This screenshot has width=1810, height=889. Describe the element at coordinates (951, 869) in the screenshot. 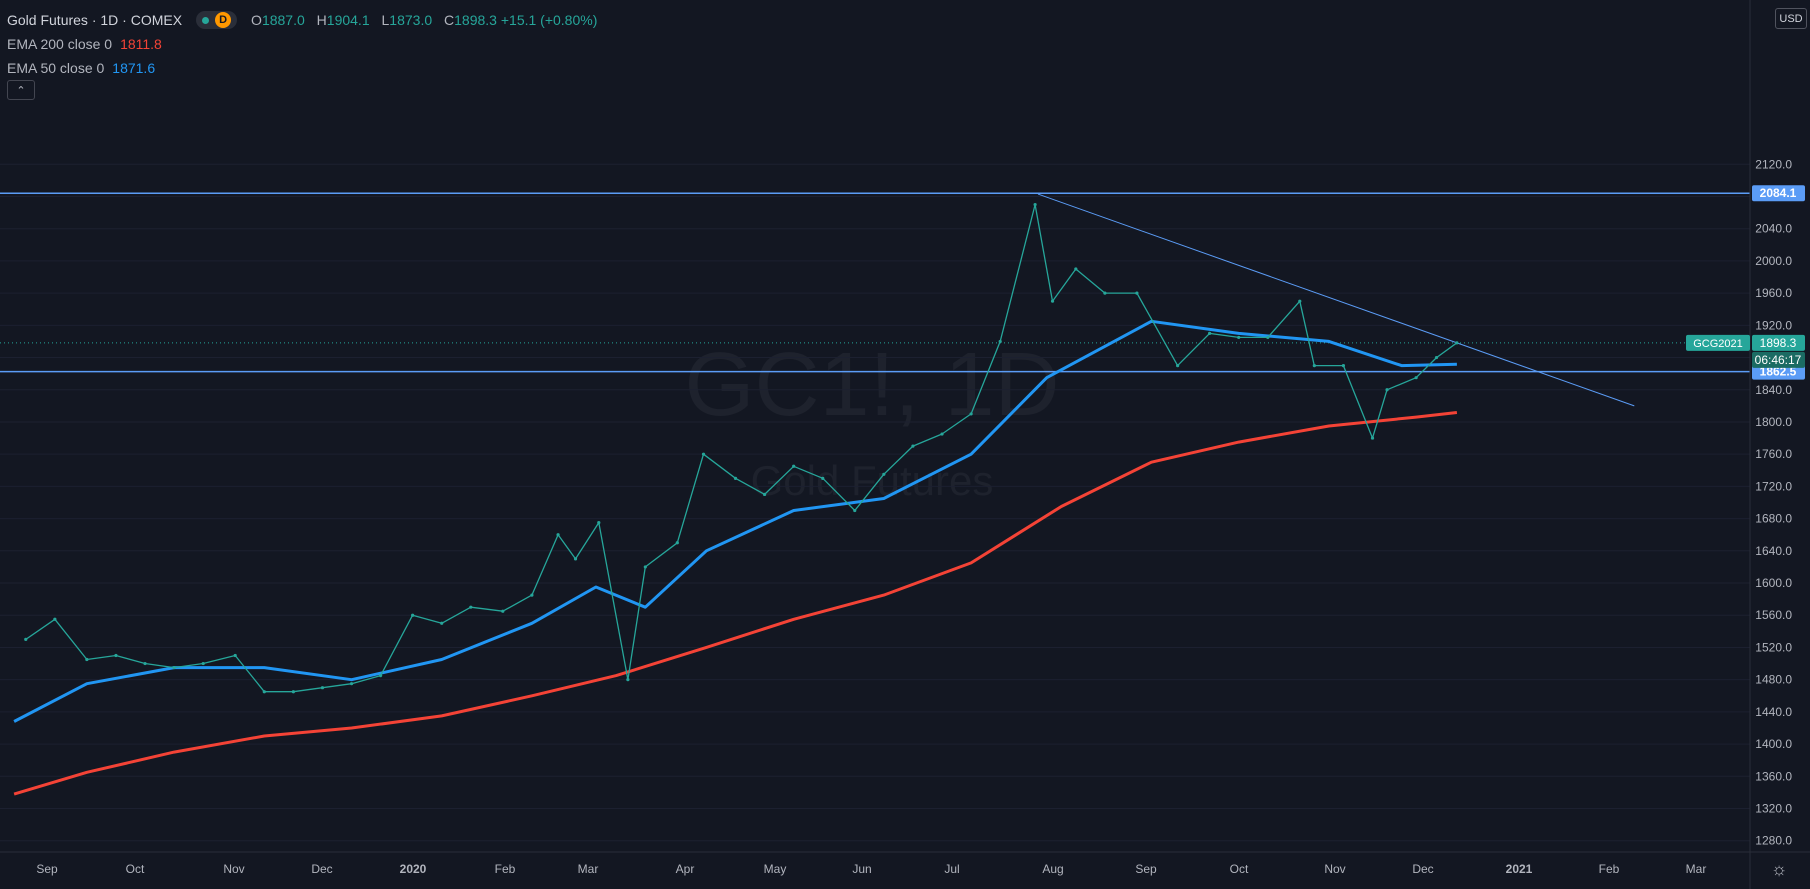

I see `x-tick-label: Jul` at that location.